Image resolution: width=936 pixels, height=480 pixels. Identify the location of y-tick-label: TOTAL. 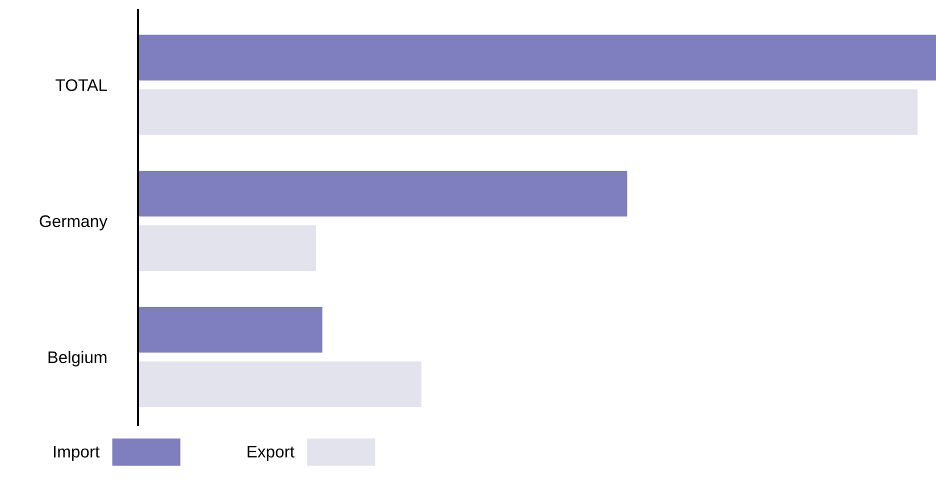
(81, 85).